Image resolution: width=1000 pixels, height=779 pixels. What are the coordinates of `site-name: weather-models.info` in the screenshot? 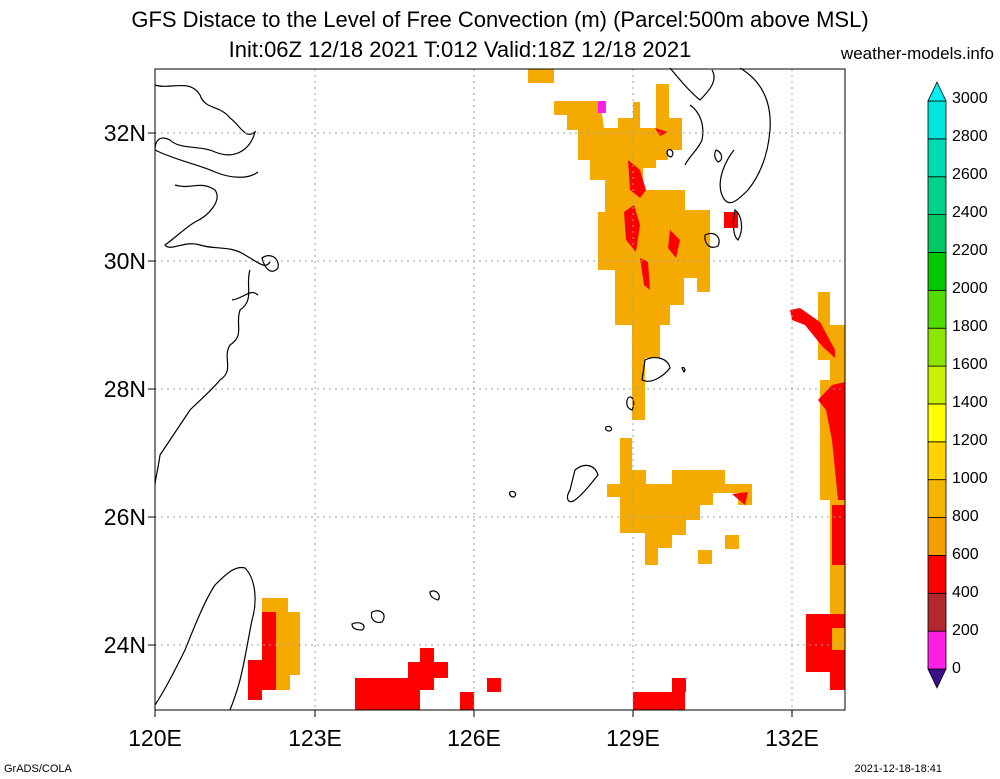 It's located at (917, 53).